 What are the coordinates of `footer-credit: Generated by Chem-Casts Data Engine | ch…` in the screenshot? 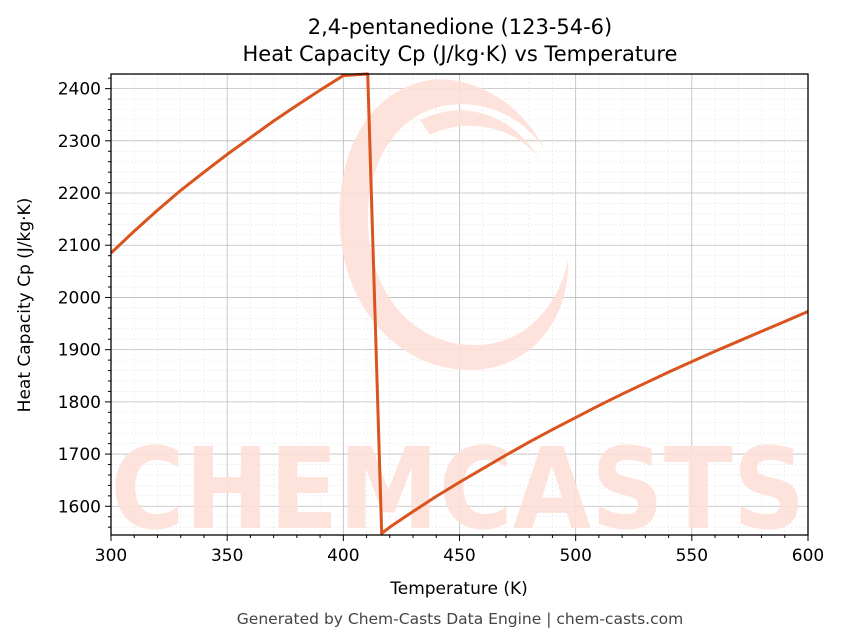 It's located at (460, 619).